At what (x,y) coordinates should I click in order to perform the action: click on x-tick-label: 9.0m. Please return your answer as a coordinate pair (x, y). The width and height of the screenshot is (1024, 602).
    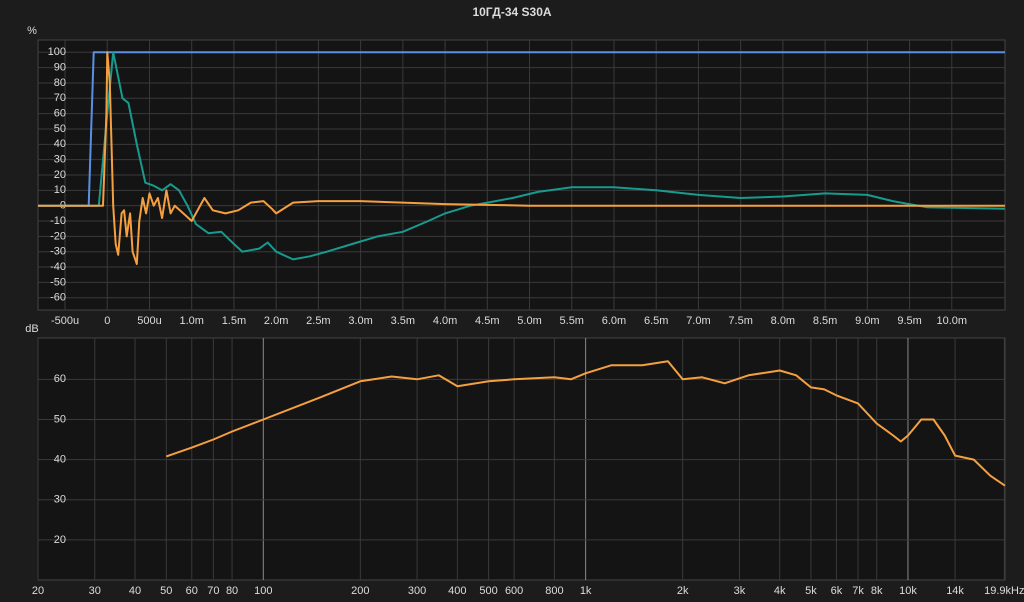
    Looking at the image, I should click on (867, 321).